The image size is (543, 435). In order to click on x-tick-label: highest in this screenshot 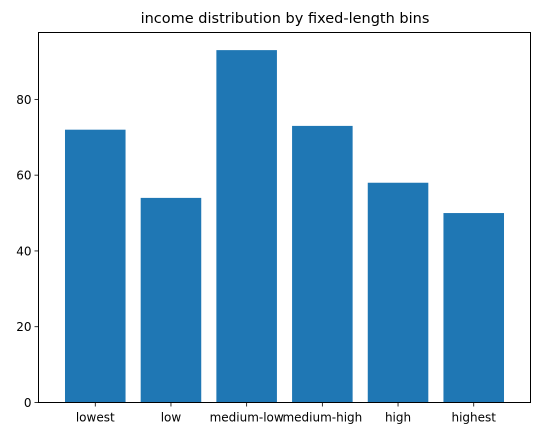, I will do `click(473, 418)`.